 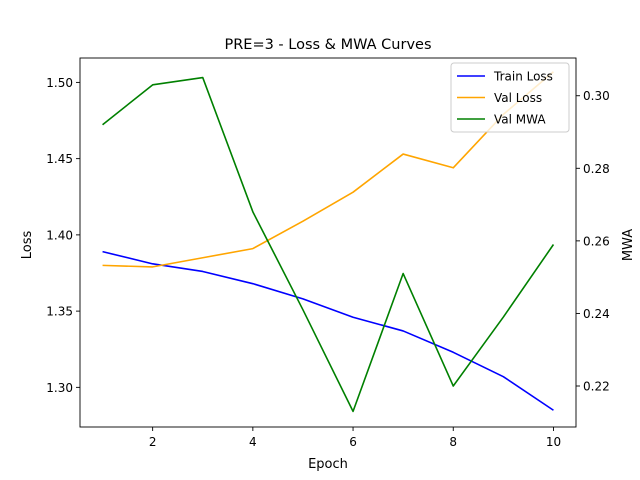 I want to click on y2-tick-label: 0.30, so click(x=596, y=96).